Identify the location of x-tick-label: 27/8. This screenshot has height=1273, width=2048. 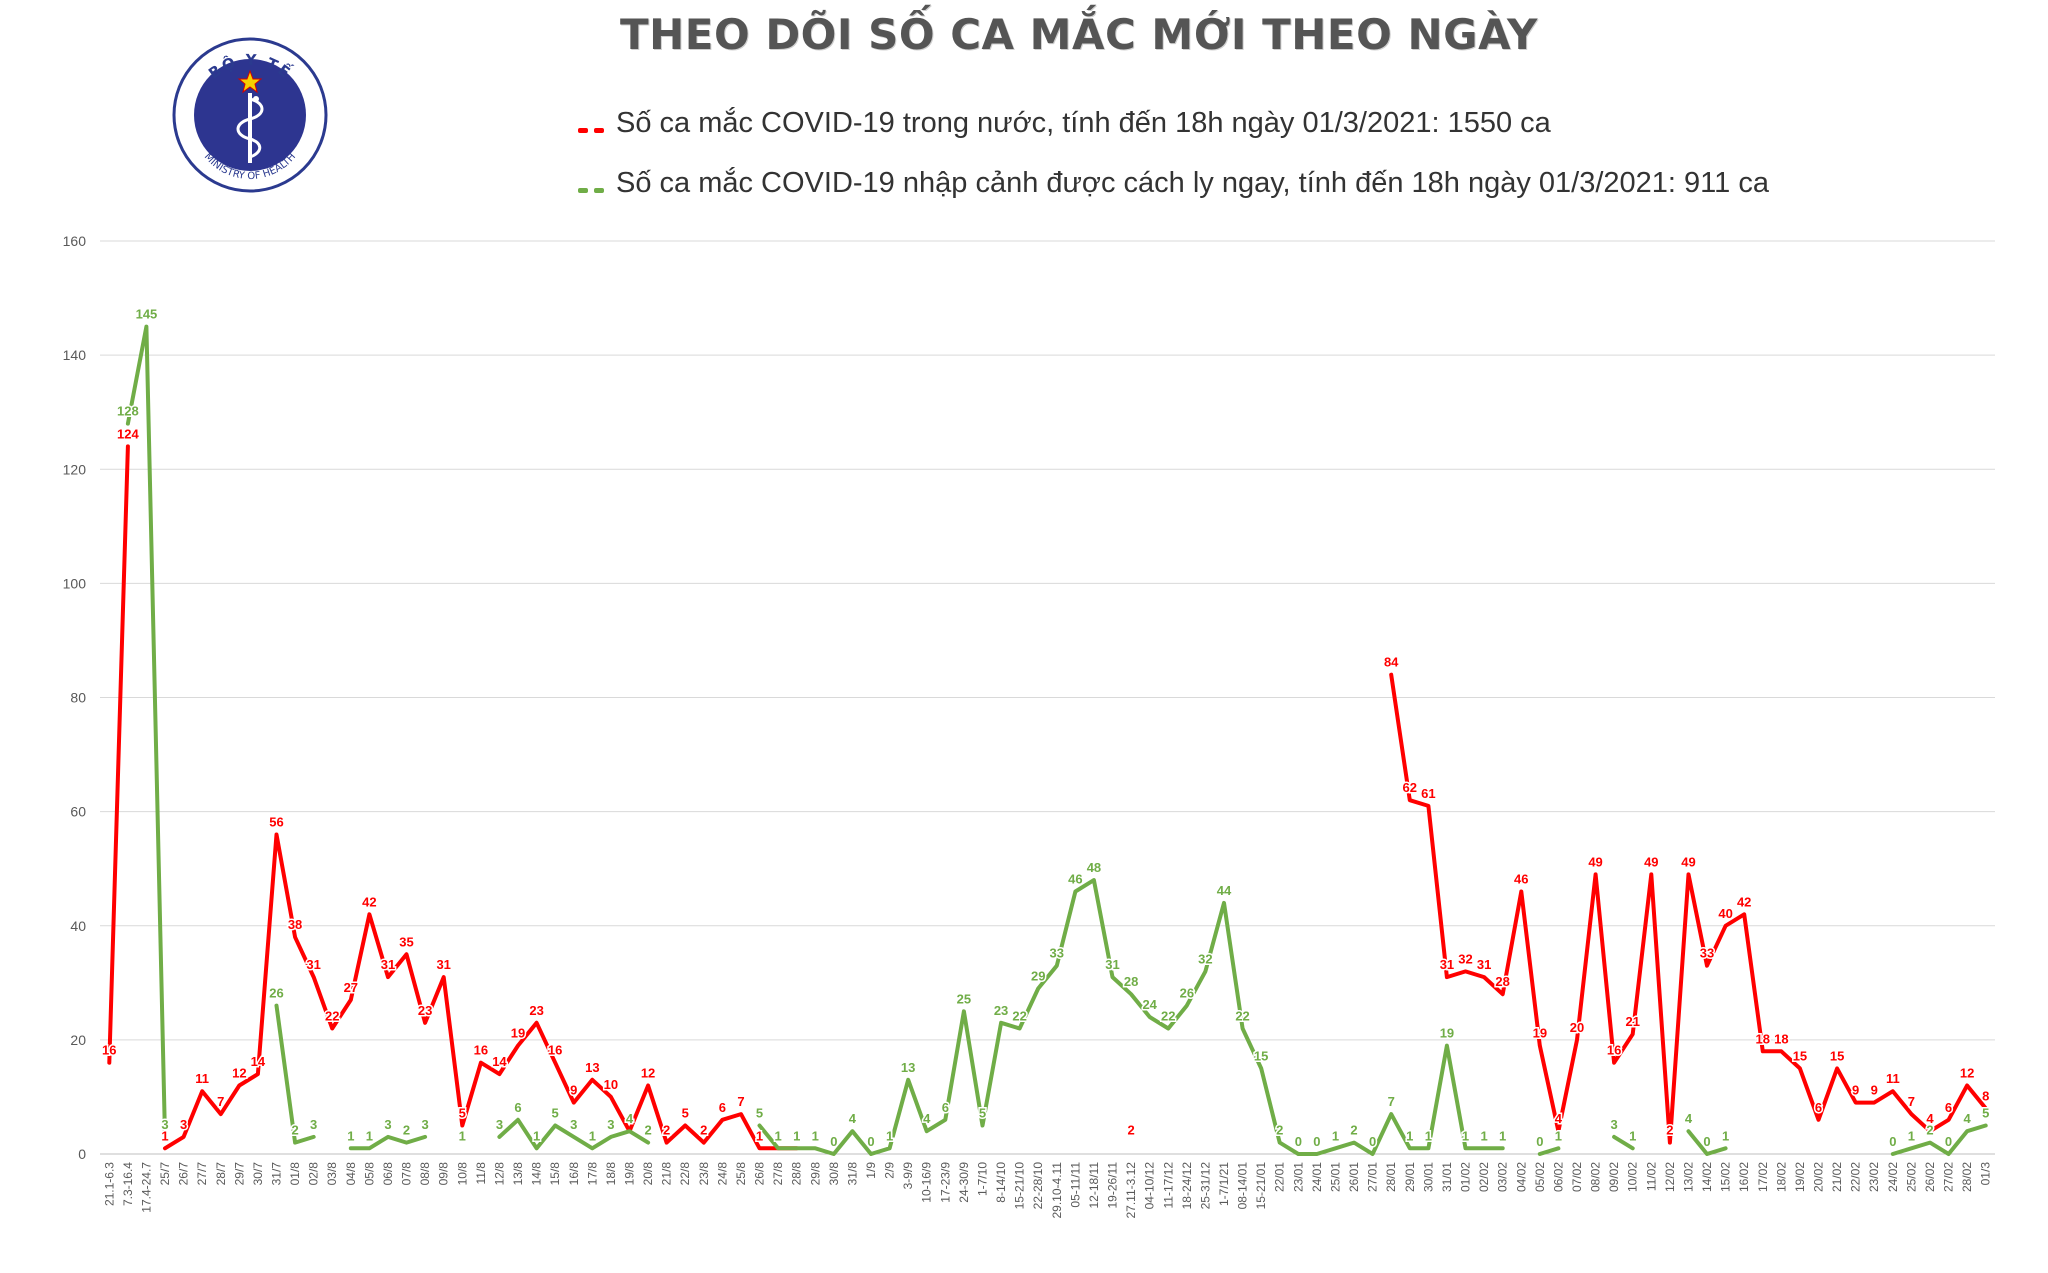
(778, 1174).